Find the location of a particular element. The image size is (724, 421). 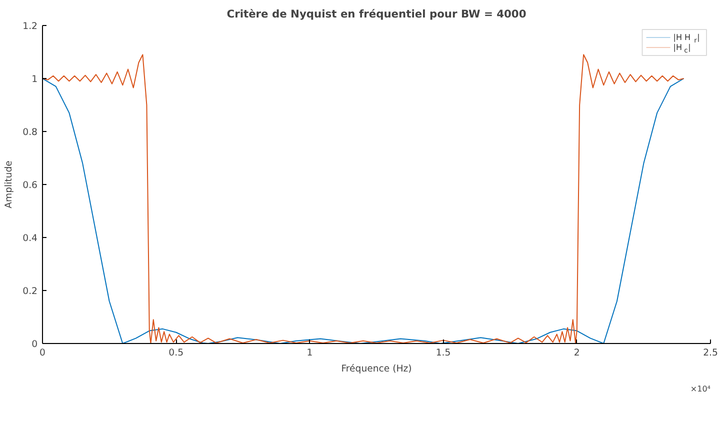

y-axis-title: Amplitude is located at coordinates (9, 184).